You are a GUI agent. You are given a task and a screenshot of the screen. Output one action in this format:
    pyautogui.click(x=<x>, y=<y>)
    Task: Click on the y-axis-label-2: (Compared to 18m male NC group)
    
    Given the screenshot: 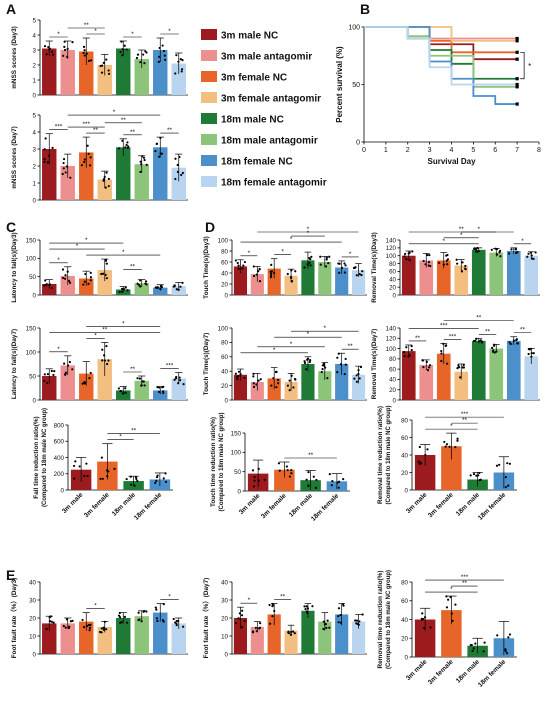 What is the action you would take?
    pyautogui.click(x=222, y=461)
    